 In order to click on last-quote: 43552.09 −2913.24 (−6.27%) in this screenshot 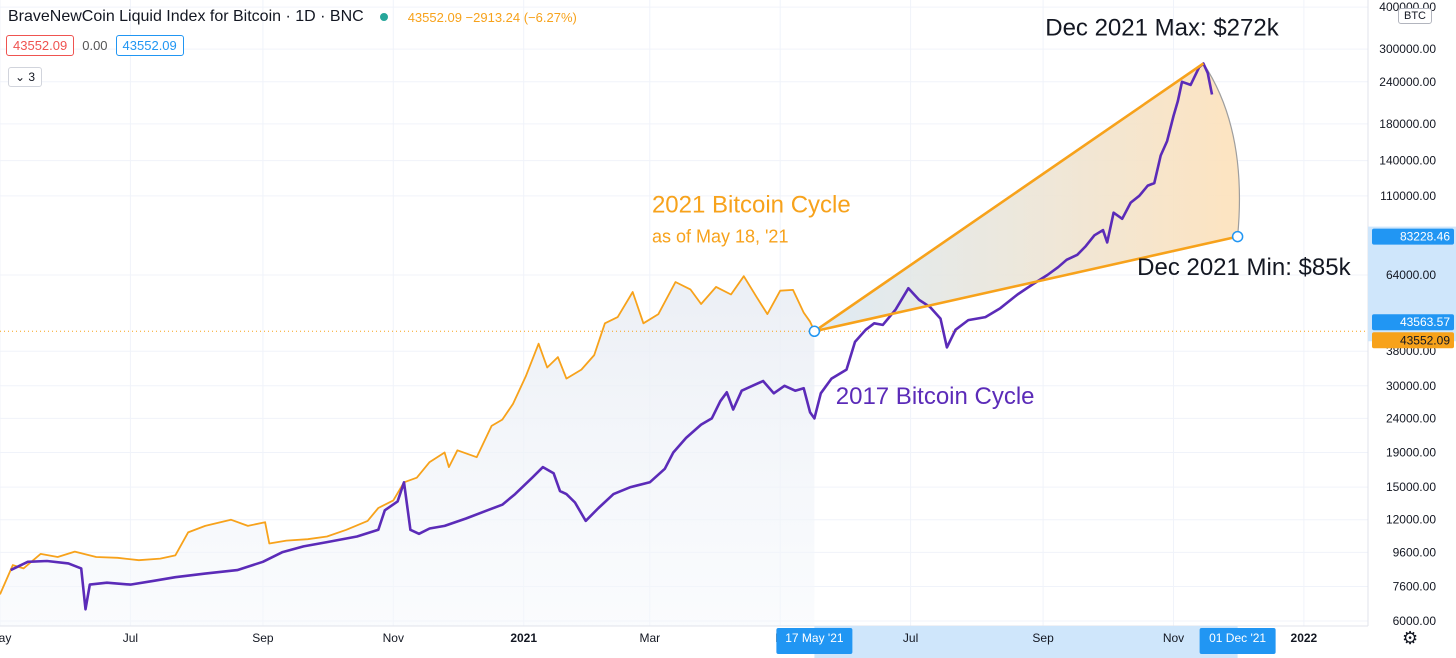, I will do `click(492, 17)`.